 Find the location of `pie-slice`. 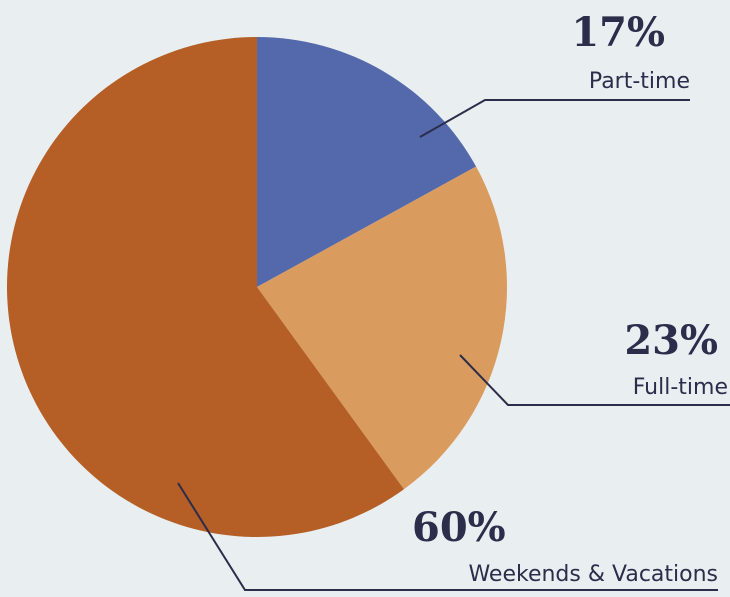

pie-slice is located at coordinates (367, 162).